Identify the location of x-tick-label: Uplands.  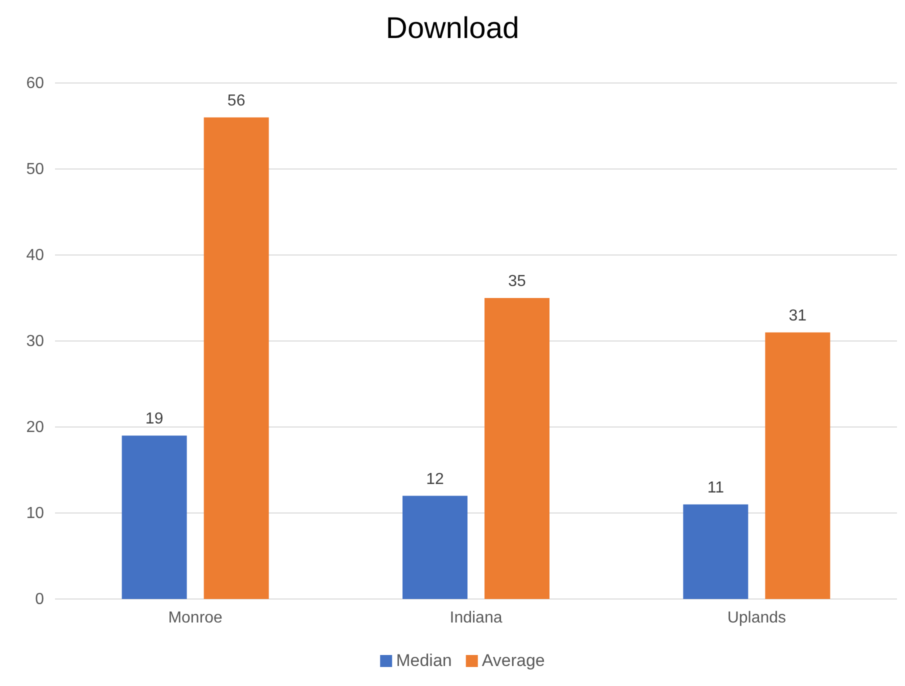
(756, 617).